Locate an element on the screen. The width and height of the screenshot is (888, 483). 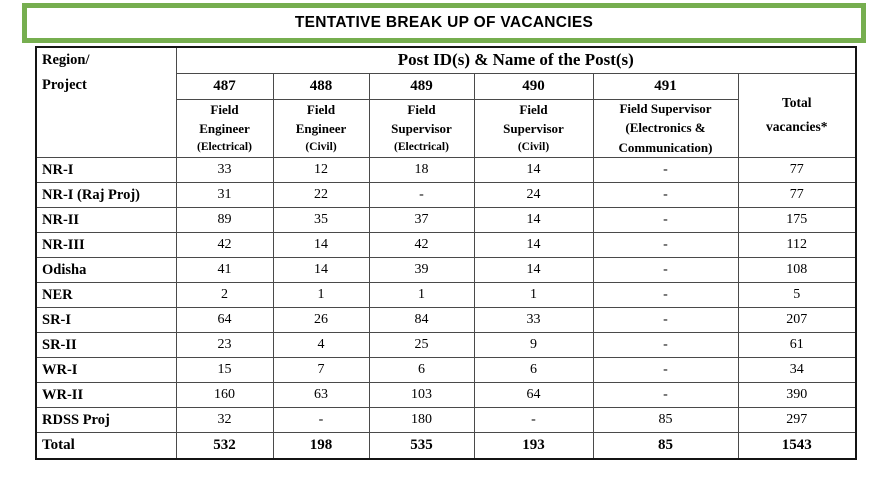
table-row-wr-1: WR-I 15 7 6 6 - 34 is located at coordinates (446, 370).